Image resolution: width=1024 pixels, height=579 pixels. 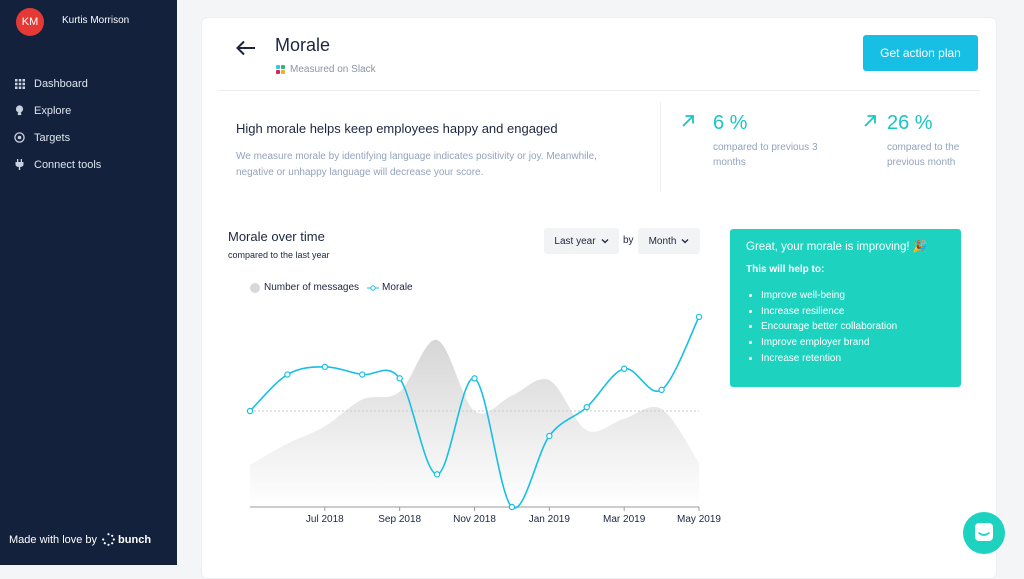 I want to click on sidebar-item-label: Explore, so click(x=53, y=110).